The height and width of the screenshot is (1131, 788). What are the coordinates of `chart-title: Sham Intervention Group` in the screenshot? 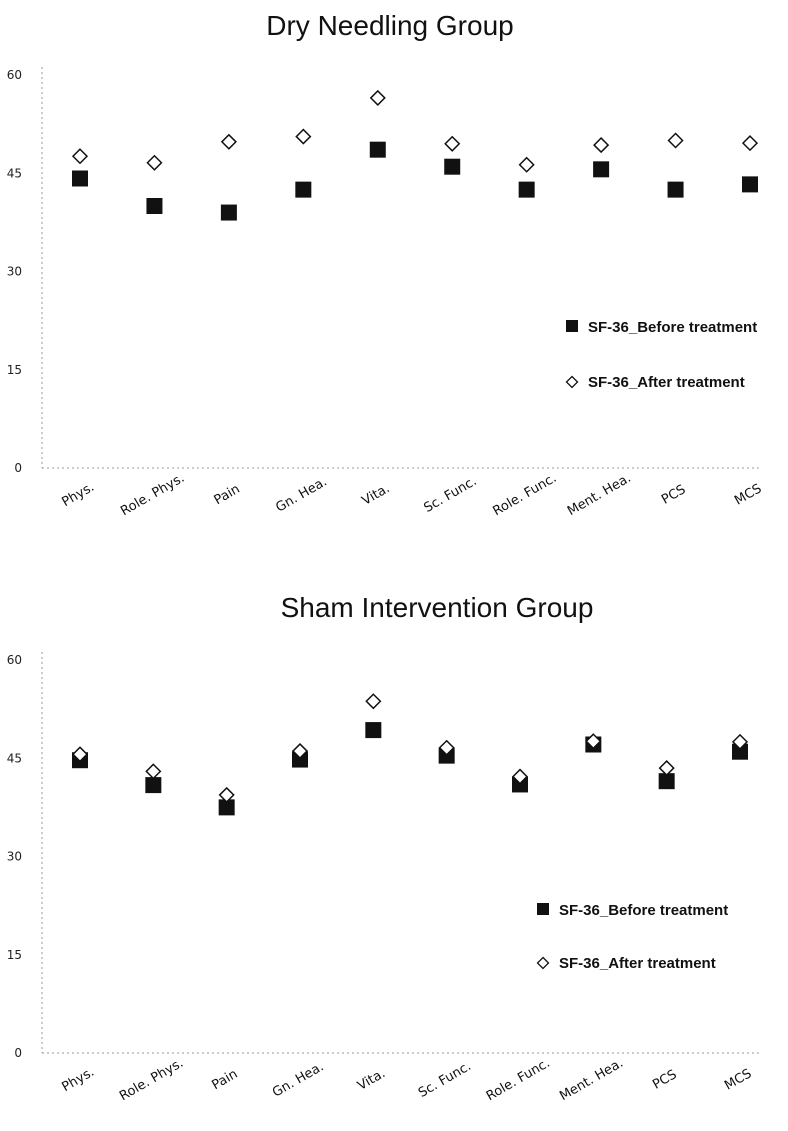 It's located at (437, 607).